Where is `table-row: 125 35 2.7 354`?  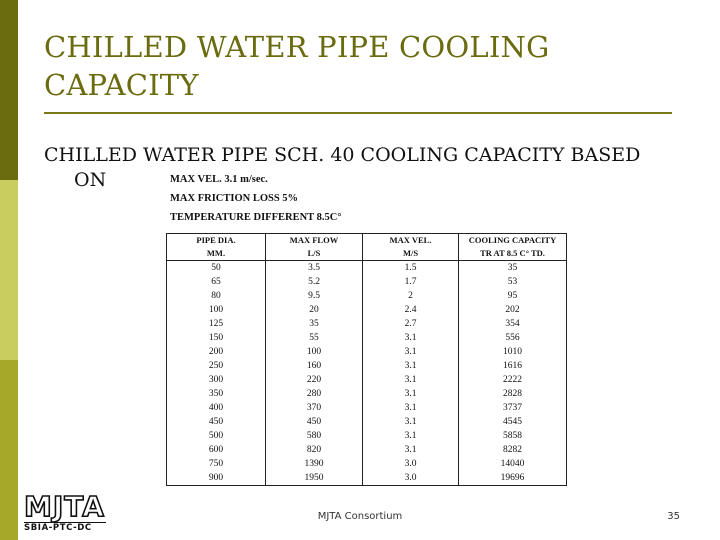
table-row: 125 35 2.7 354 is located at coordinates (366, 324).